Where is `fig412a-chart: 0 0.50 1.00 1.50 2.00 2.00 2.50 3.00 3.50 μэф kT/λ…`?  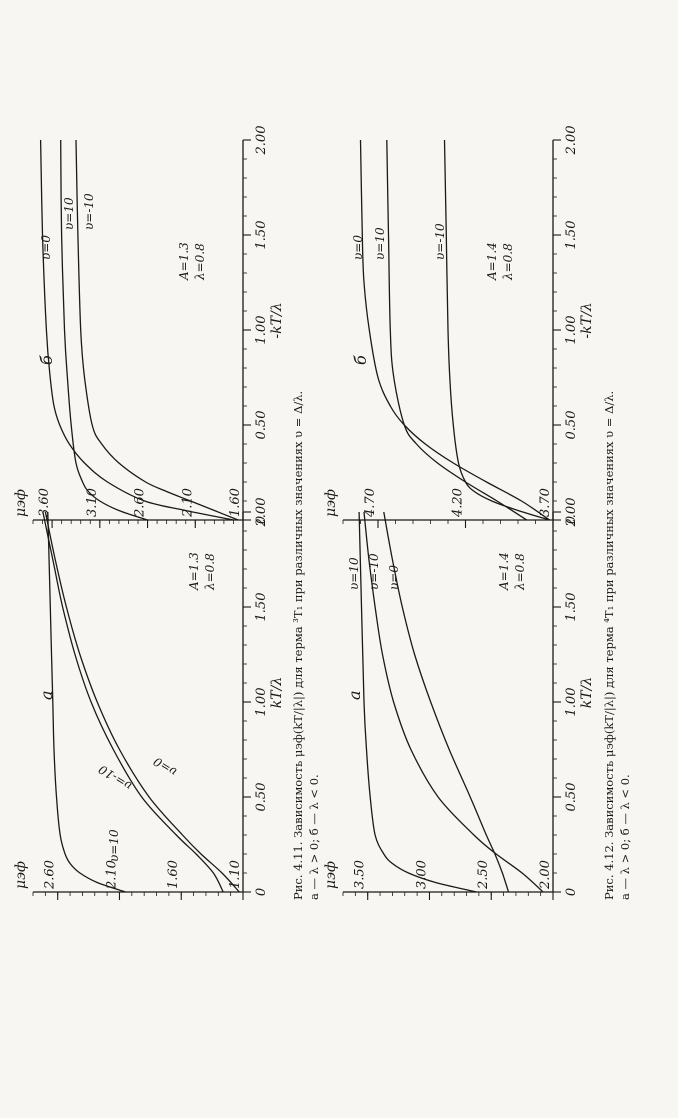 fig412a-chart: 0 0.50 1.00 1.50 2.00 2.00 2.50 3.00 3.50 μэф kT/λ… is located at coordinates (459, 699).